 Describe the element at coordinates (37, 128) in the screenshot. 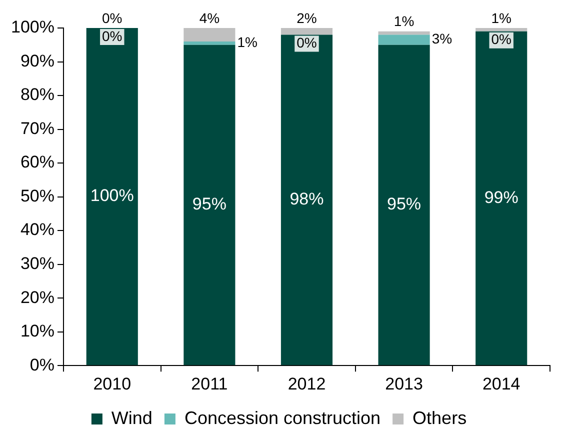

I see `y-tick-label: 70%` at that location.